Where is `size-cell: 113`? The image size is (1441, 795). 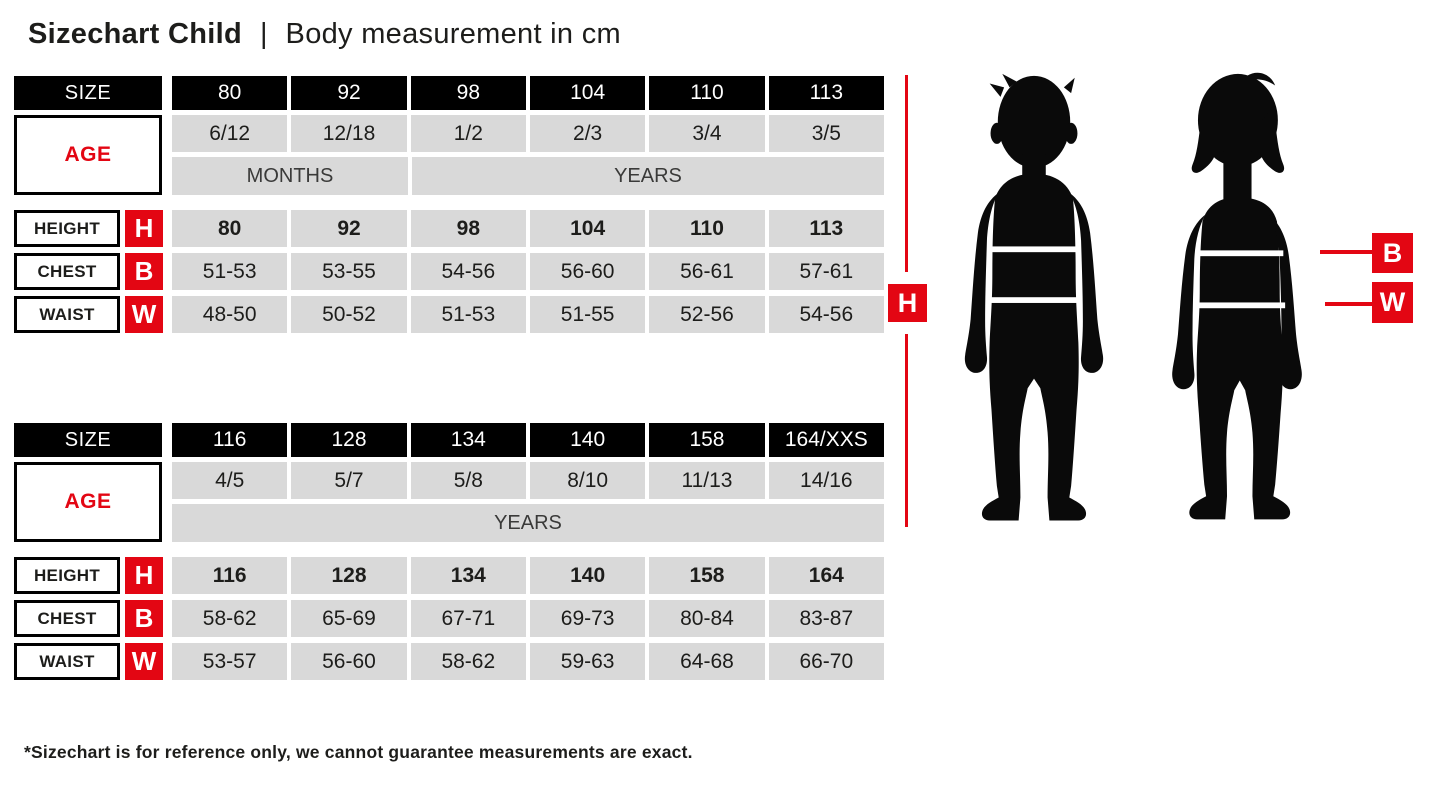 size-cell: 113 is located at coordinates (826, 93).